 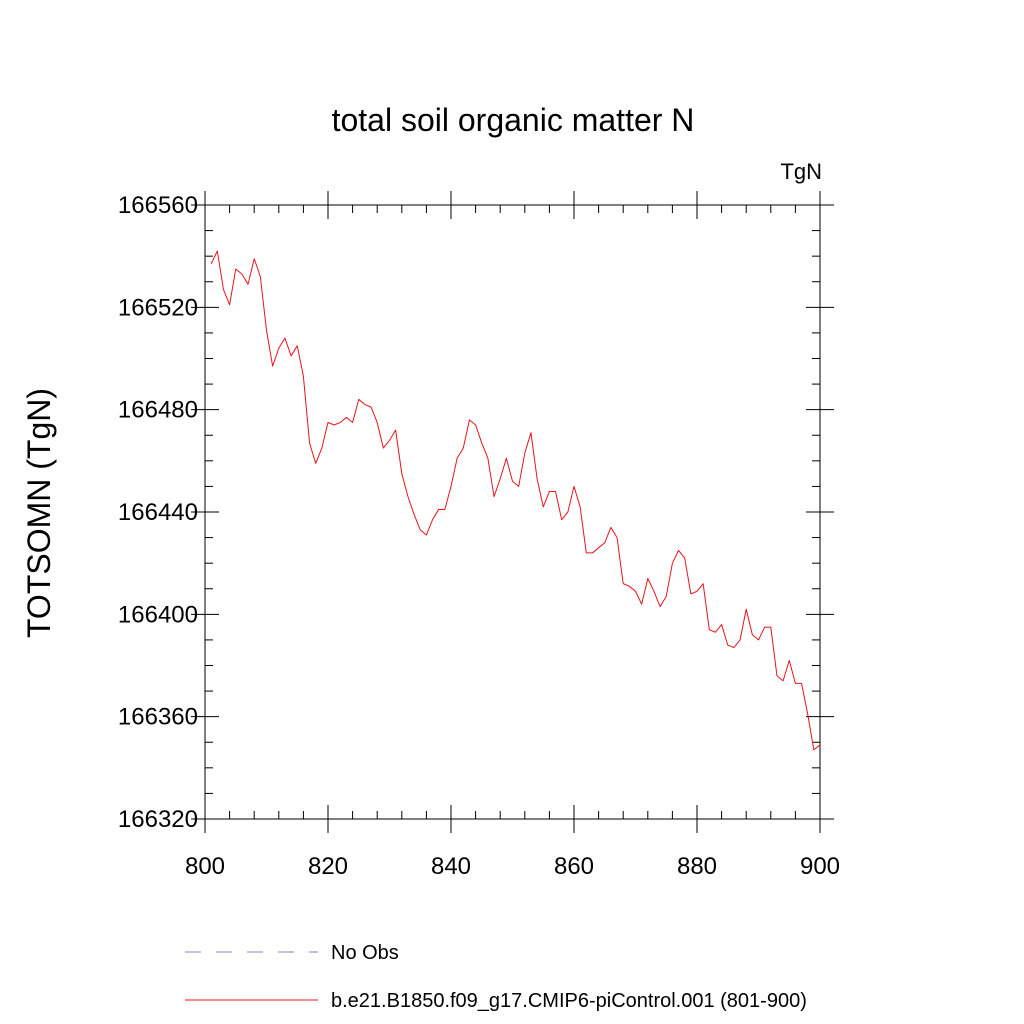 I want to click on x-tick-label: 880, so click(x=697, y=866).